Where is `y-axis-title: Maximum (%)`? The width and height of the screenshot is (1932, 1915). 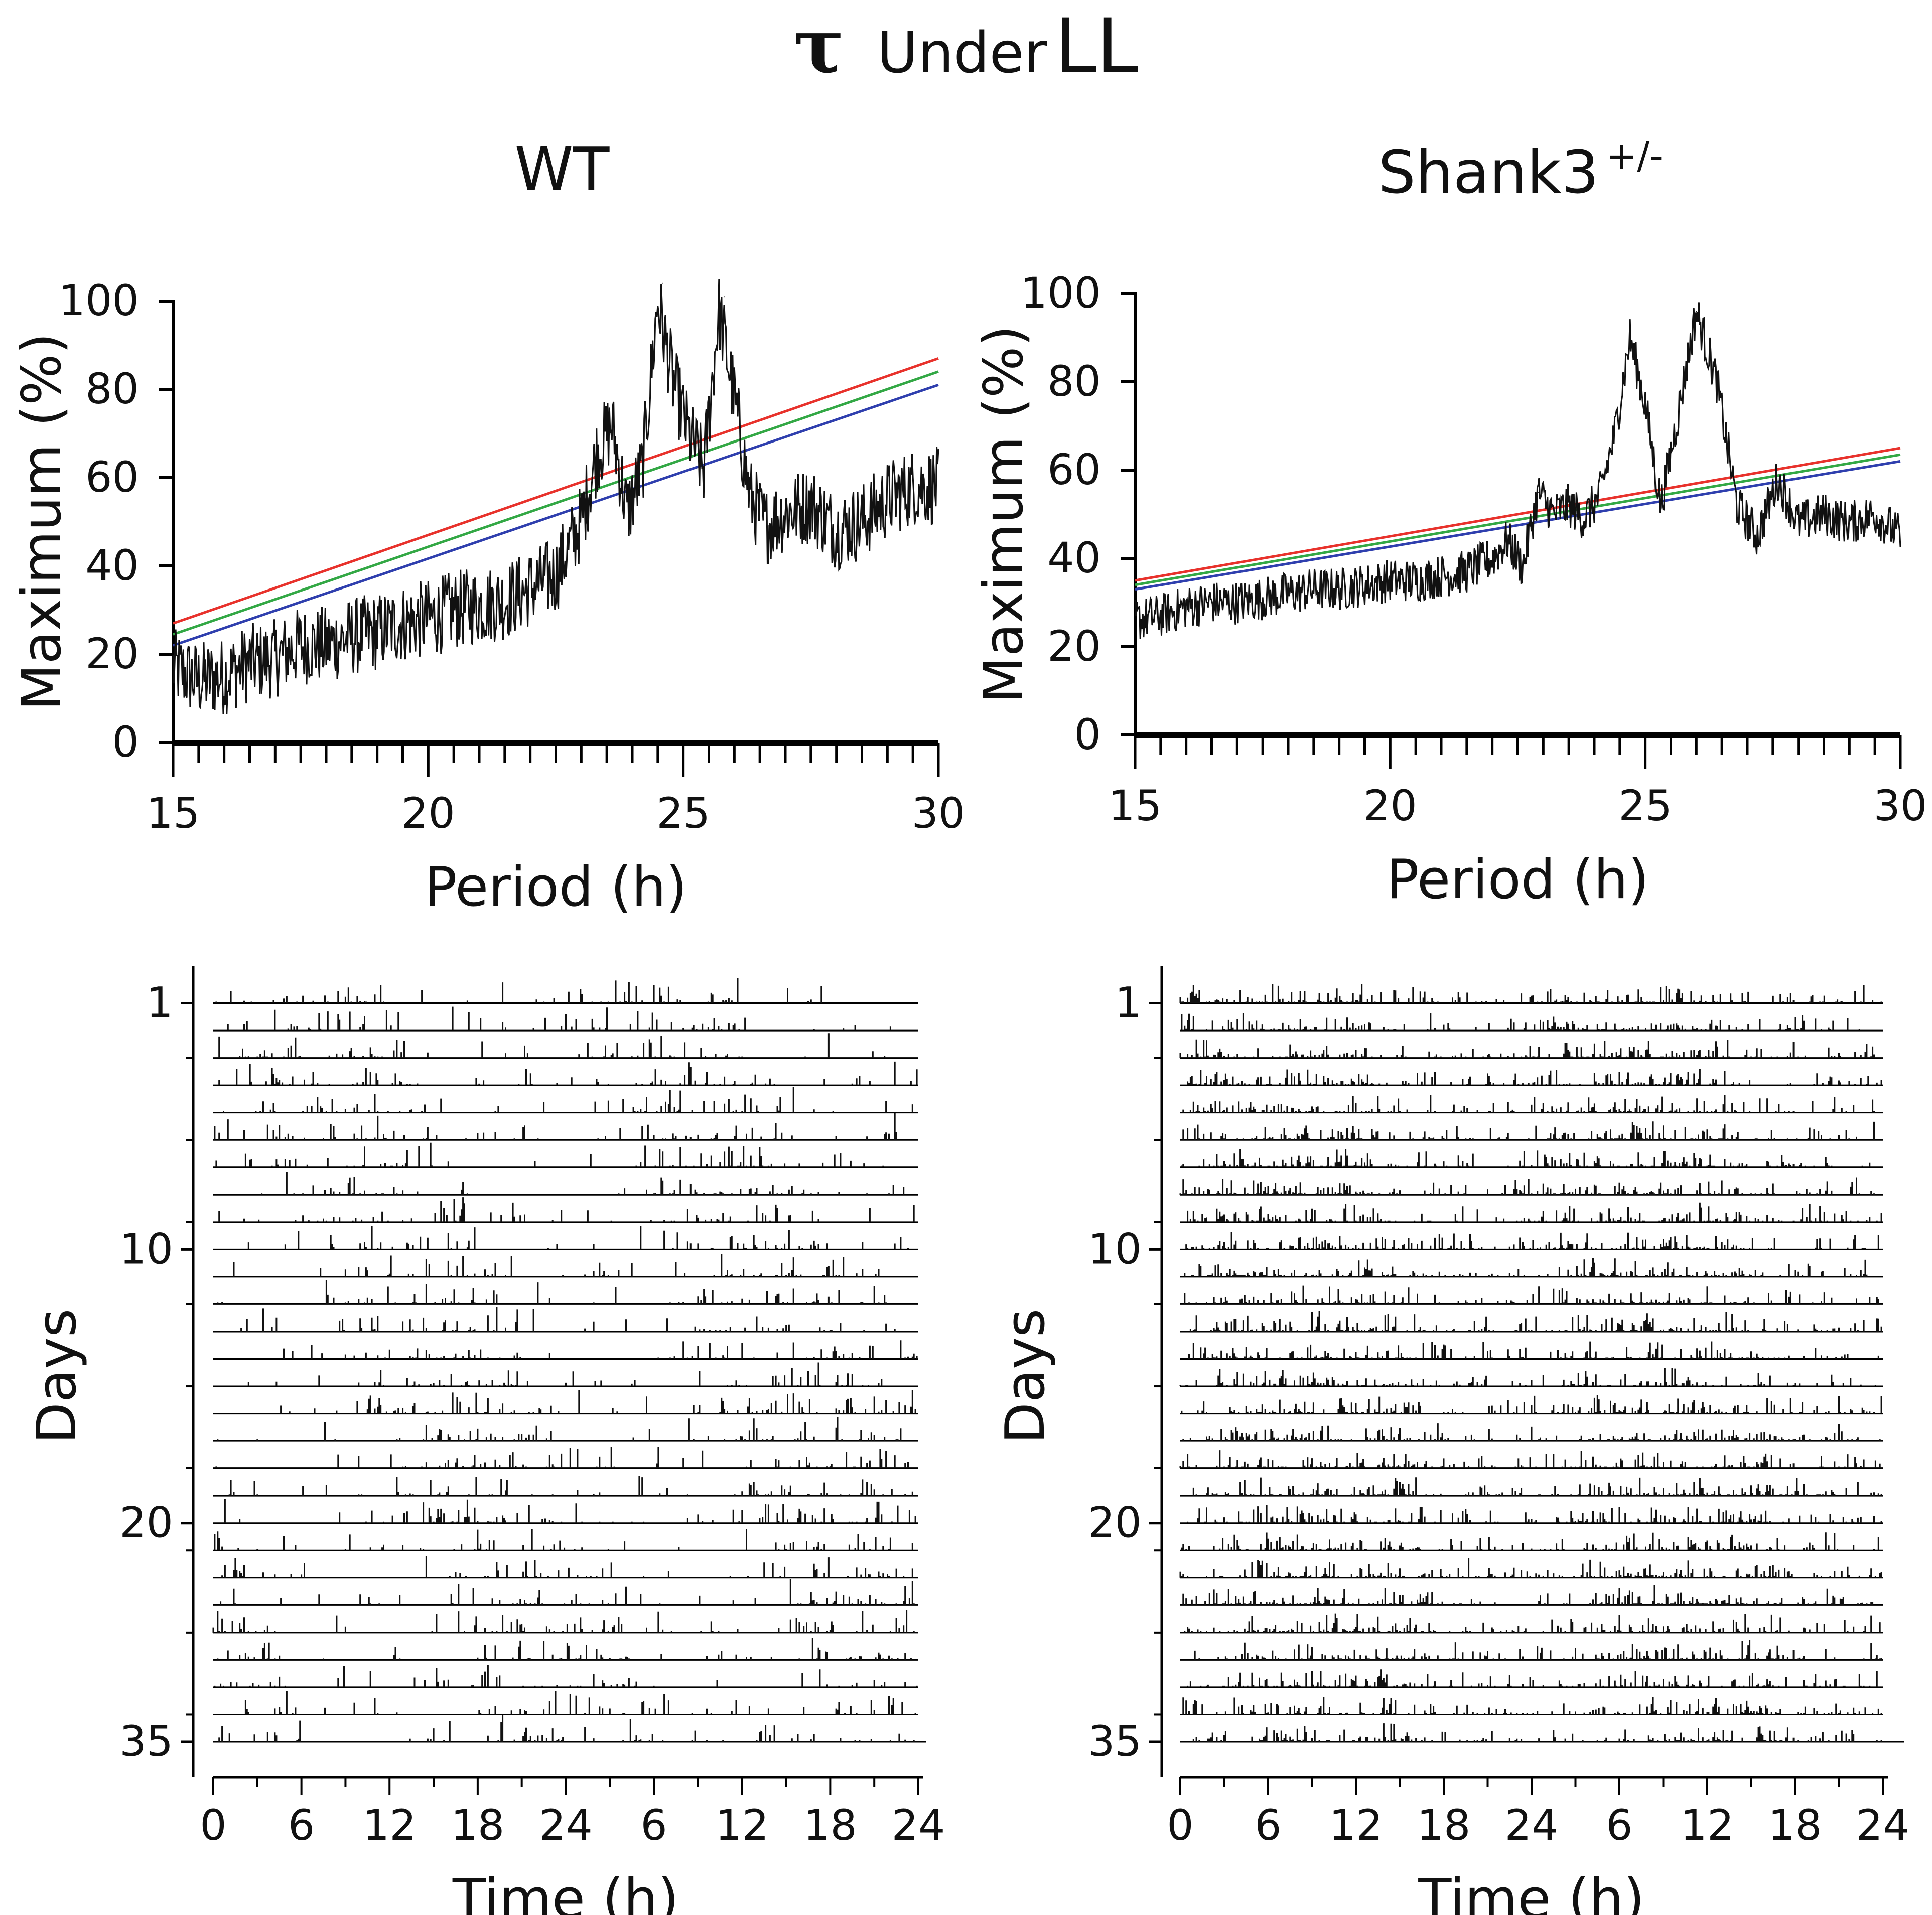 y-axis-title: Maximum (%) is located at coordinates (42, 521).